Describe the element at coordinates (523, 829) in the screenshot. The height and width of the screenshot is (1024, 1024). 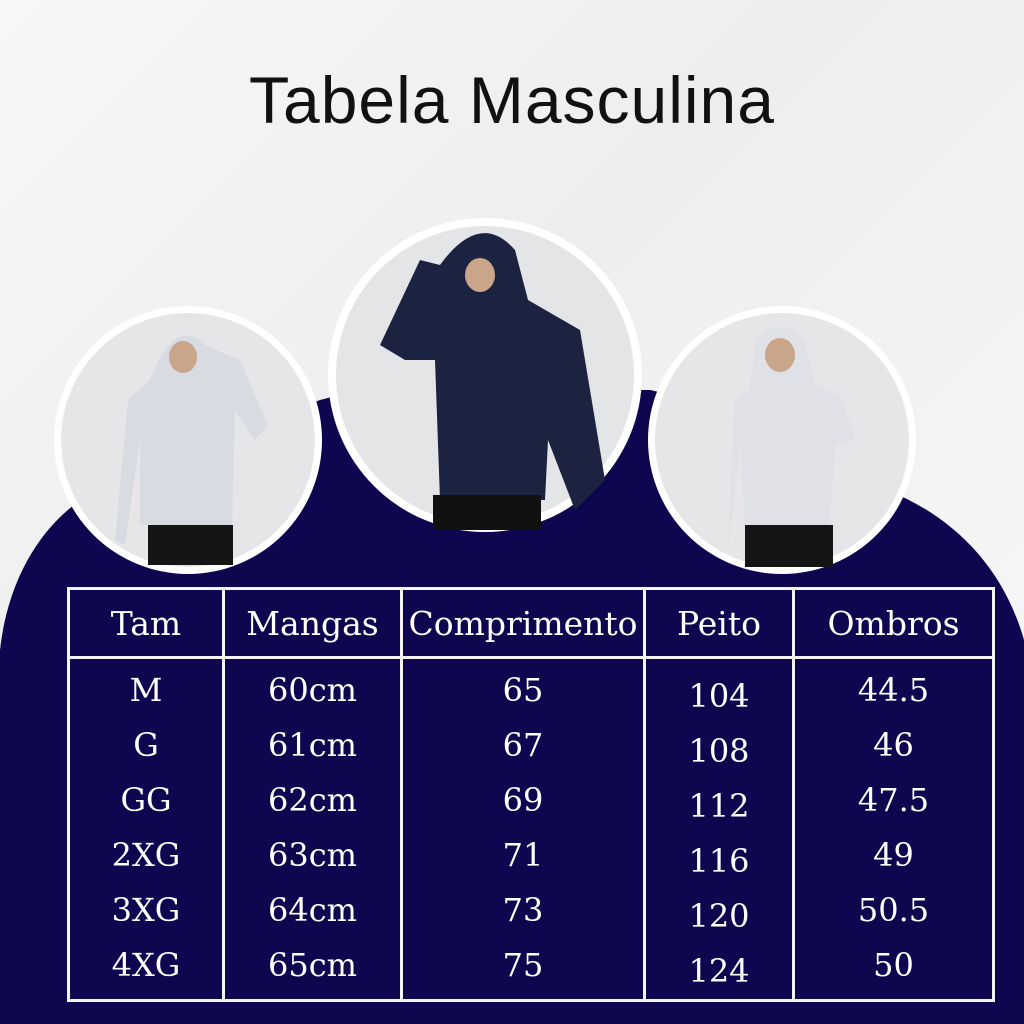
I see `column-comprimento: 65 67 69 71 73 75` at that location.